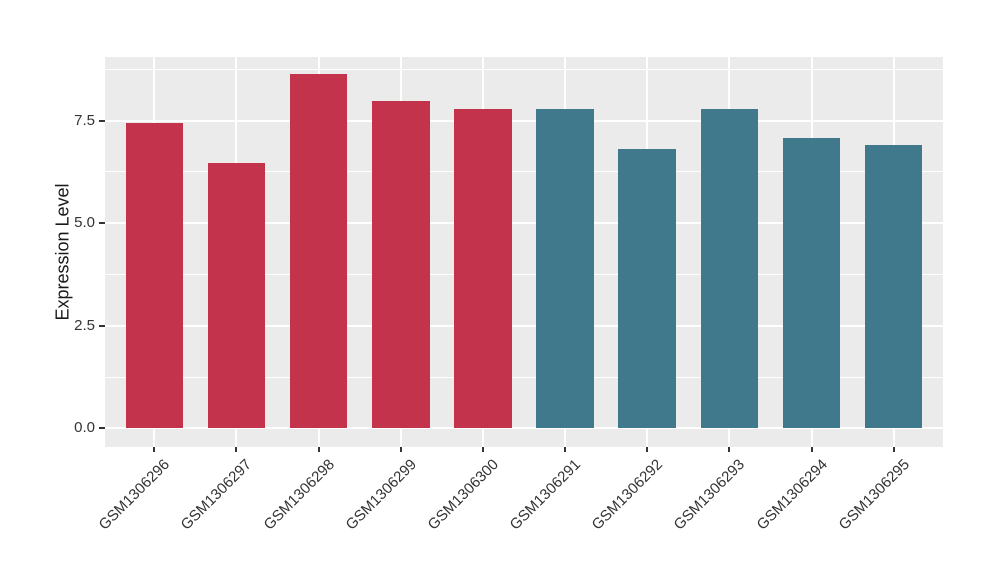  What do you see at coordinates (84, 223) in the screenshot?
I see `y-tick-label: 5.0` at bounding box center [84, 223].